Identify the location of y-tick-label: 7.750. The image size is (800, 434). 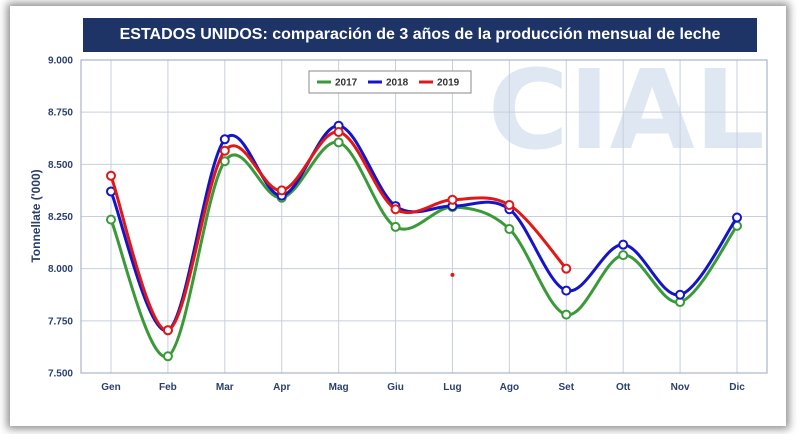
(60, 321).